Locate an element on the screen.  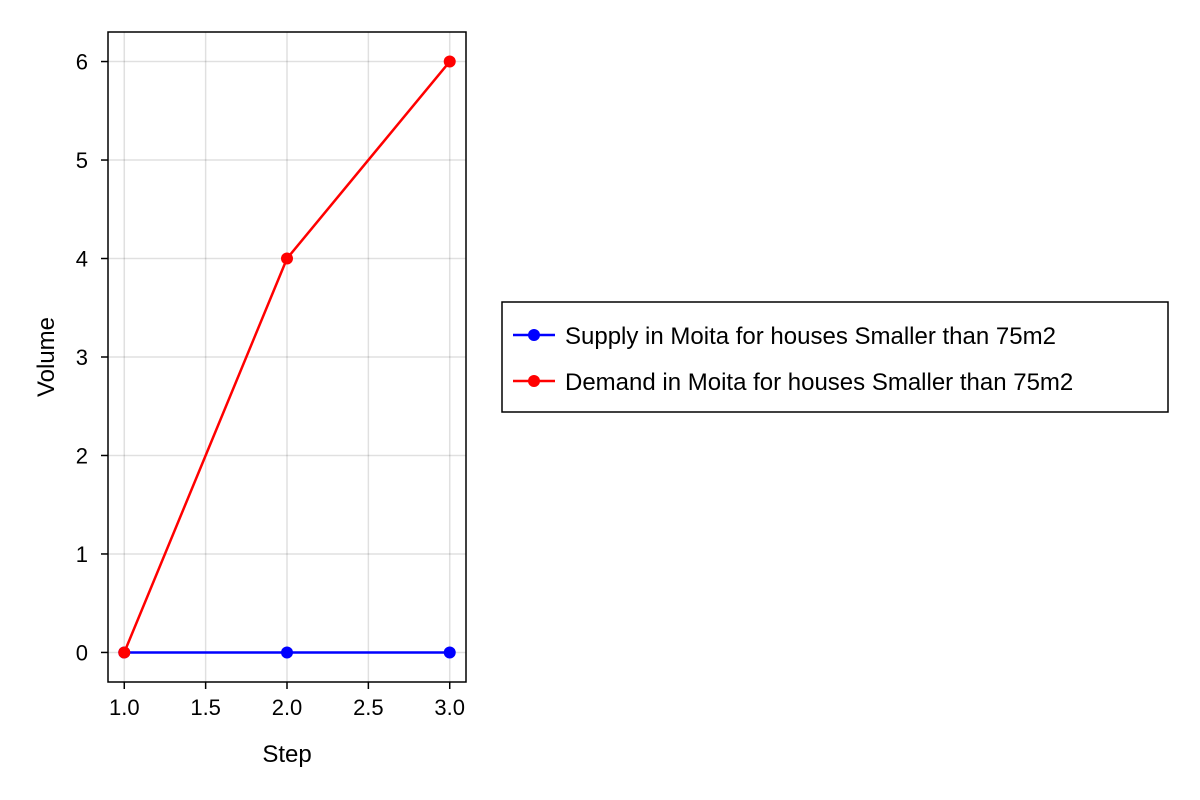
y-tick-label: 1 is located at coordinates (82, 554).